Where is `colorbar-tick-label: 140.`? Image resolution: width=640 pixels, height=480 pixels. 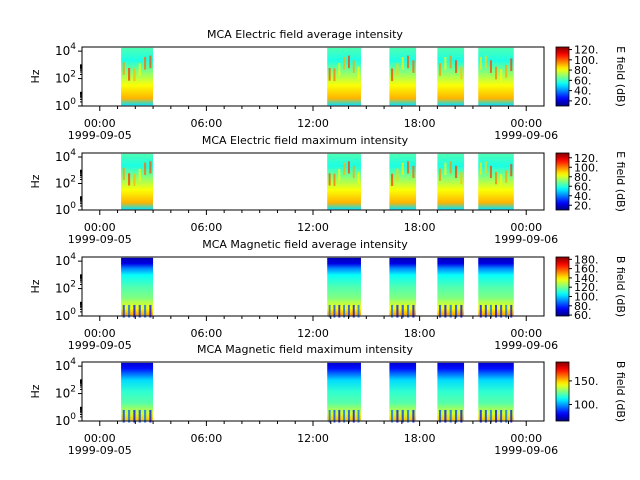 colorbar-tick-label: 140. is located at coordinates (586, 278).